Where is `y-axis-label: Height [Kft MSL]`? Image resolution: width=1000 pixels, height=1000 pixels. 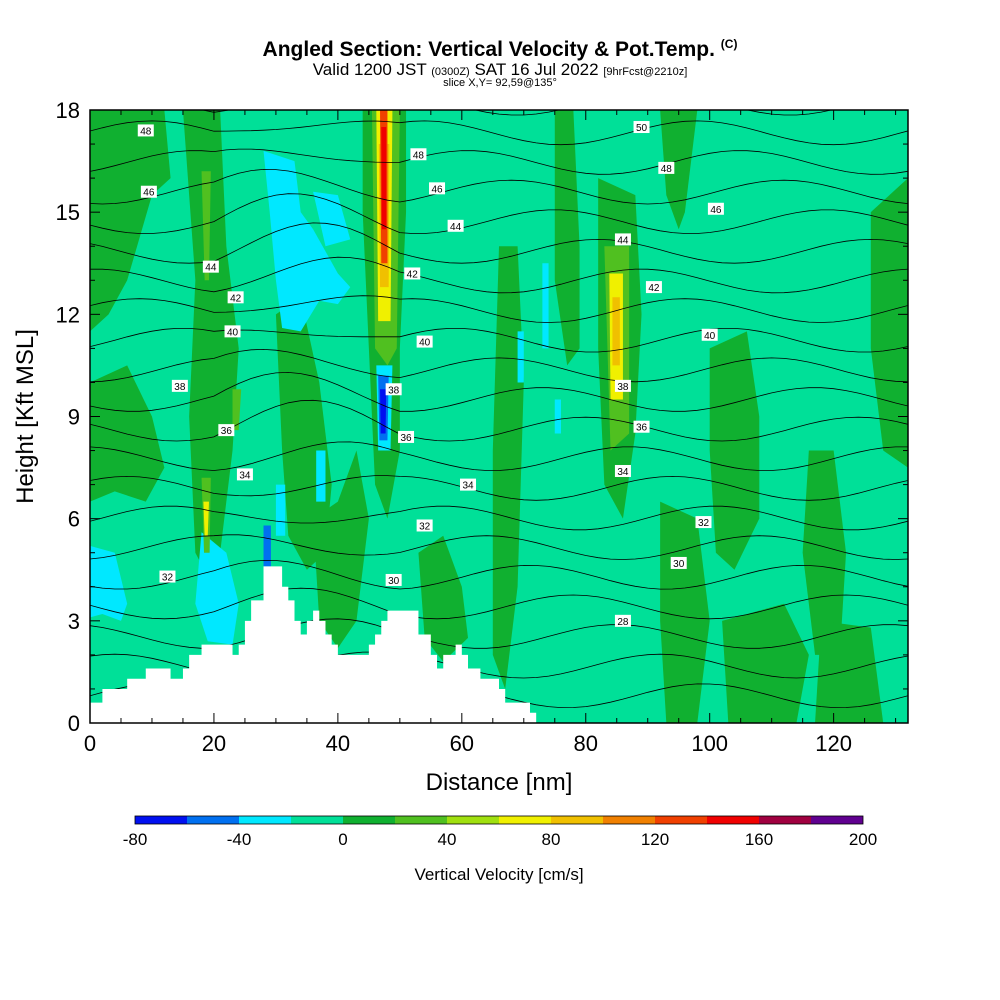 y-axis-label: Height [Kft MSL] is located at coordinates (25, 416).